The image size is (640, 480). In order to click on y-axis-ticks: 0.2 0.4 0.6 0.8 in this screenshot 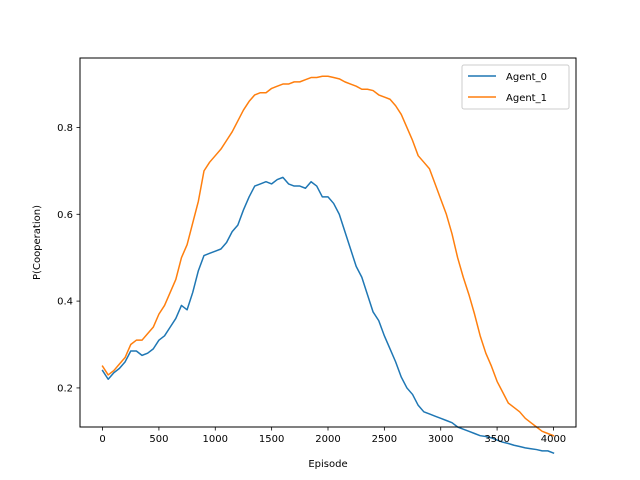, I will do `click(68, 258)`.